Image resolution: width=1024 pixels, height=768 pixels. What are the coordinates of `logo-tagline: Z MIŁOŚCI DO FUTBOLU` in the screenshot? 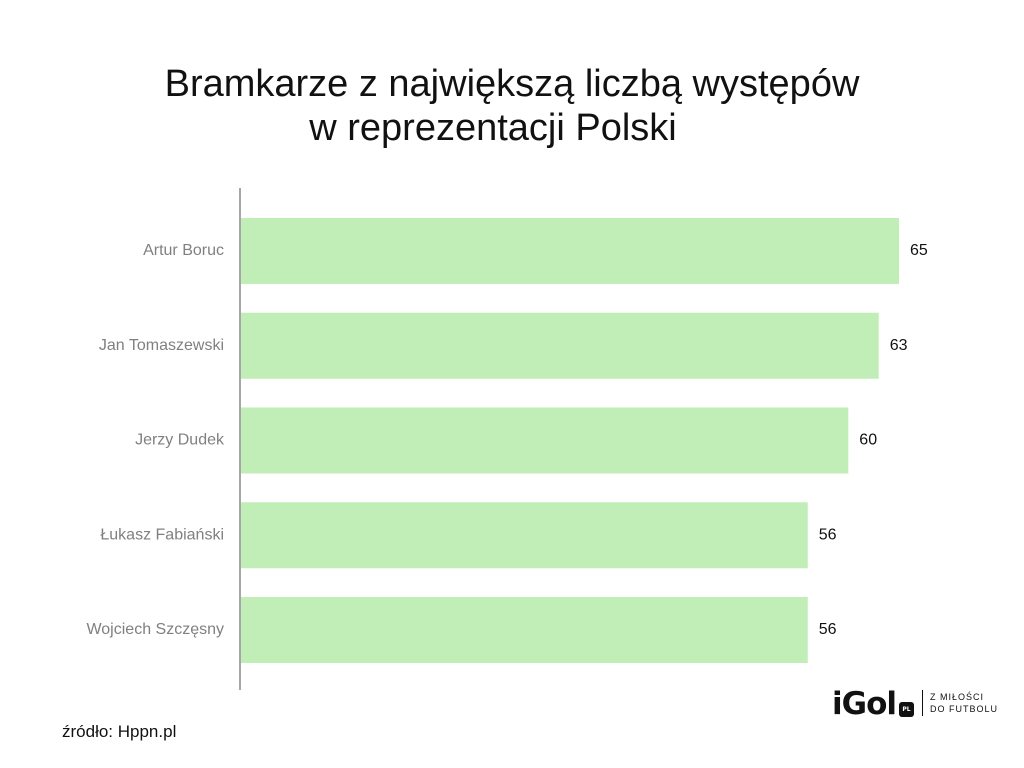 It's located at (964, 703).